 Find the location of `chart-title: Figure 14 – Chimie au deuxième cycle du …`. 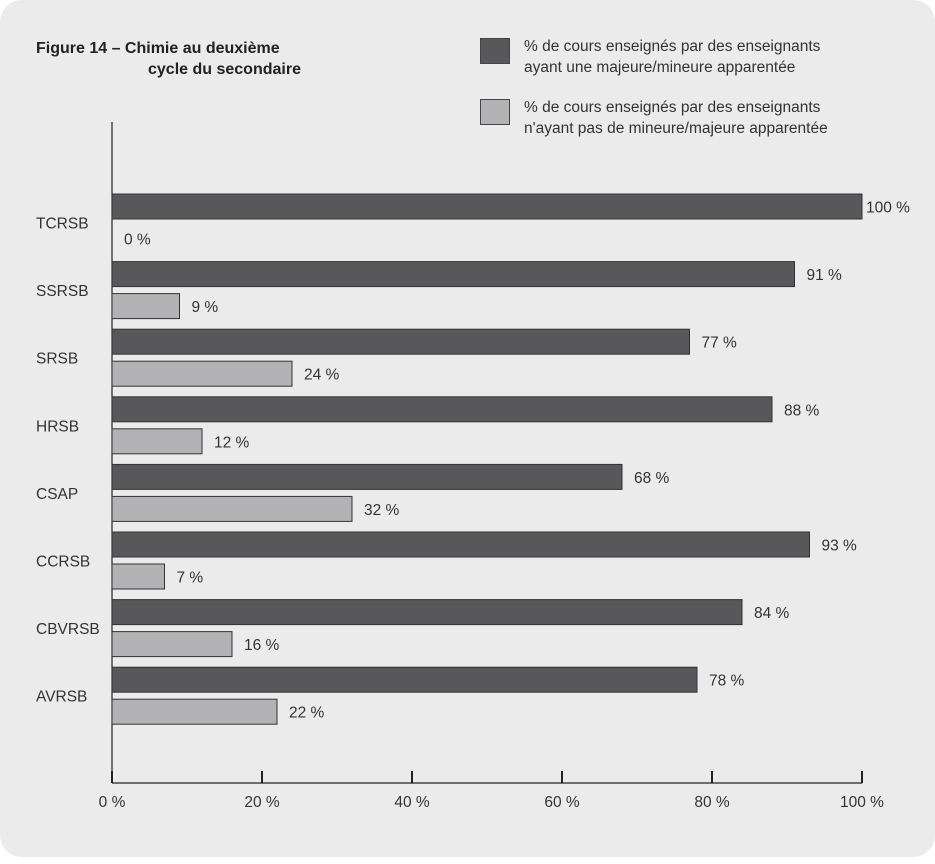

chart-title: Figure 14 – Chimie au deuxième cycle du … is located at coordinates (196, 59).